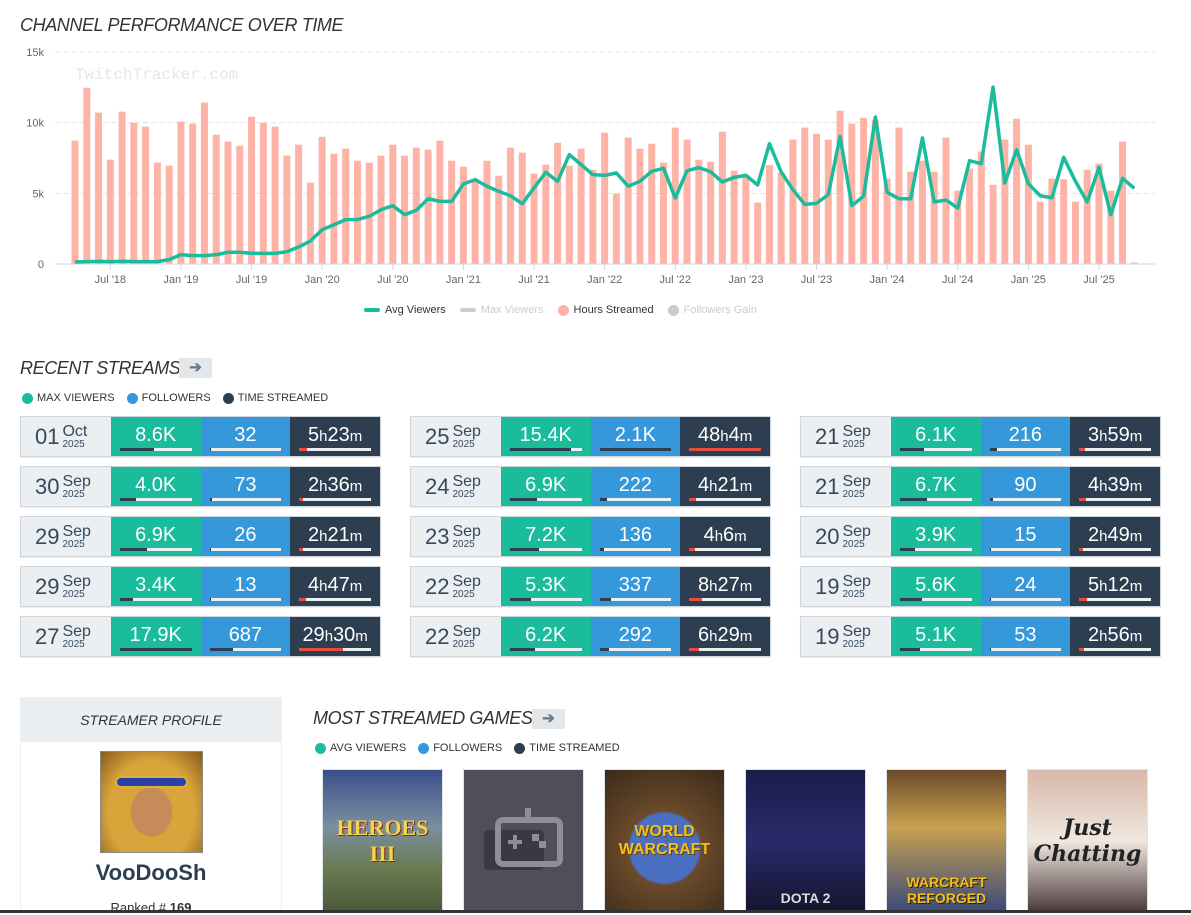 Image resolution: width=1191 pixels, height=915 pixels. I want to click on streamer-name: VooDooSh, so click(151, 873).